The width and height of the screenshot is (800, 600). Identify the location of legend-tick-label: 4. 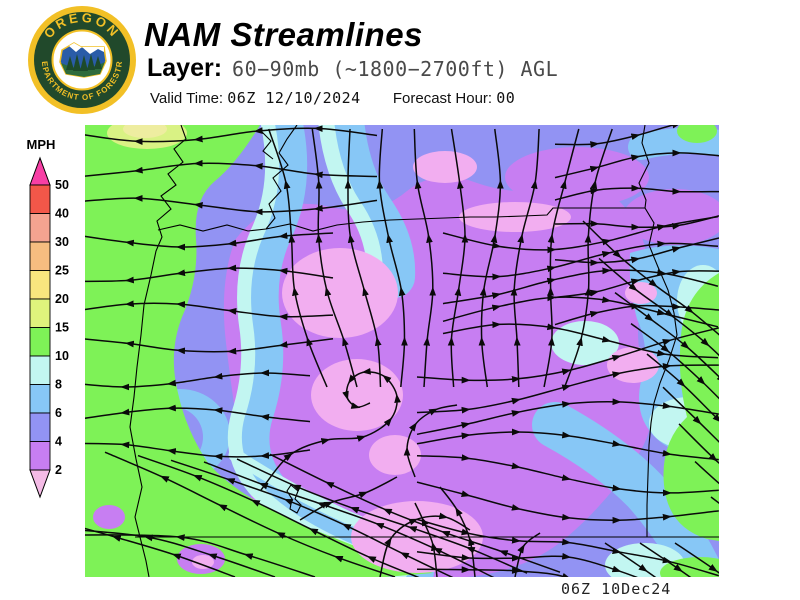
(58, 442).